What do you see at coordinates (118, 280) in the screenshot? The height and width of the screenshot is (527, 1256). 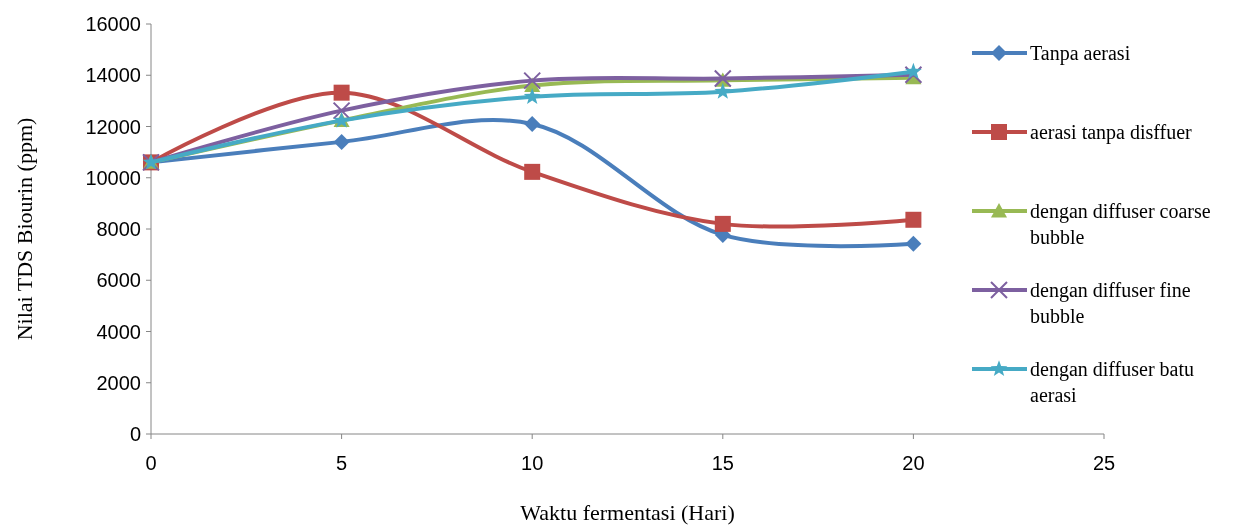 I see `y-tick-label: 6000` at bounding box center [118, 280].